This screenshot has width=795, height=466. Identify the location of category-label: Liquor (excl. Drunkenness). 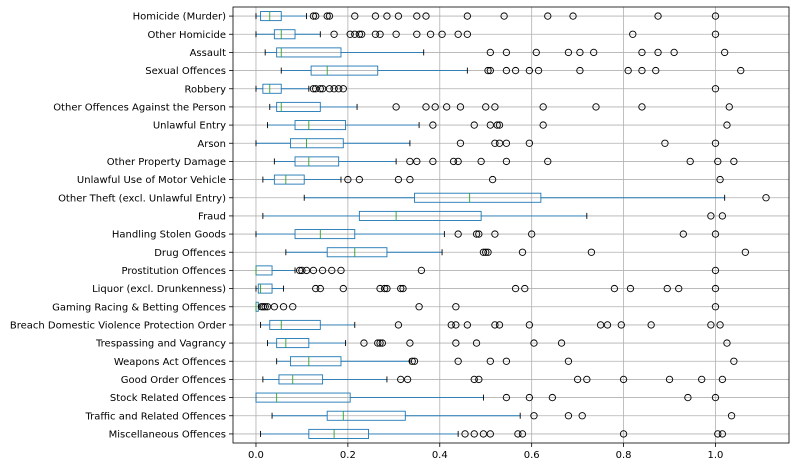
(159, 289).